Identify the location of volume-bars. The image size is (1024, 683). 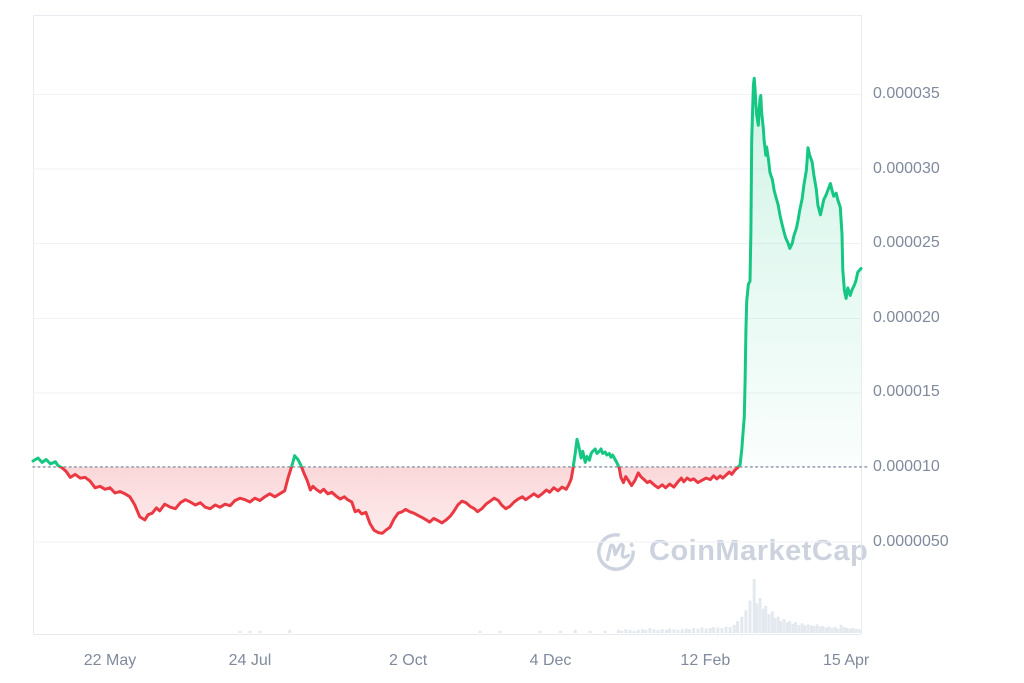
(549, 606).